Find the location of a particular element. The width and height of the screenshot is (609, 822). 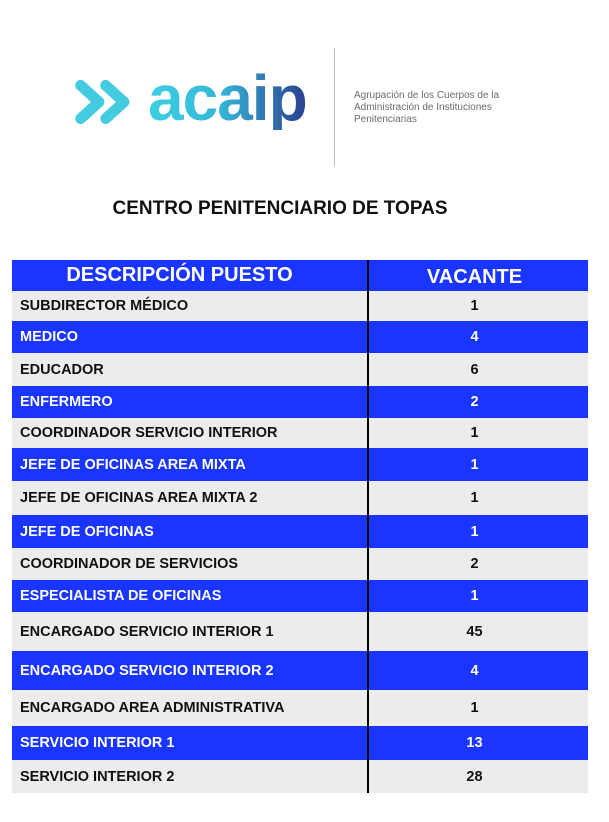

cell-puesto: COORDINADOR SERVICIO INTERIOR is located at coordinates (149, 433).